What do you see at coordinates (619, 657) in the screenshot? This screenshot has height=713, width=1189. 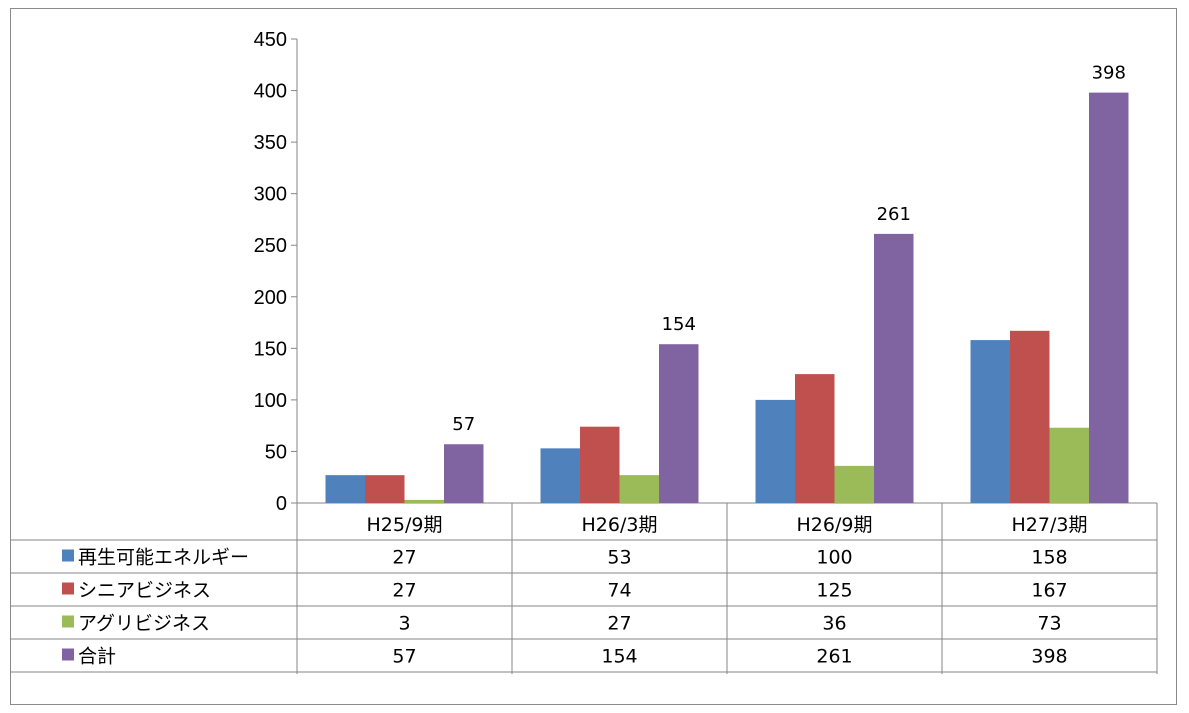 I see `table-cell-value: 154` at bounding box center [619, 657].